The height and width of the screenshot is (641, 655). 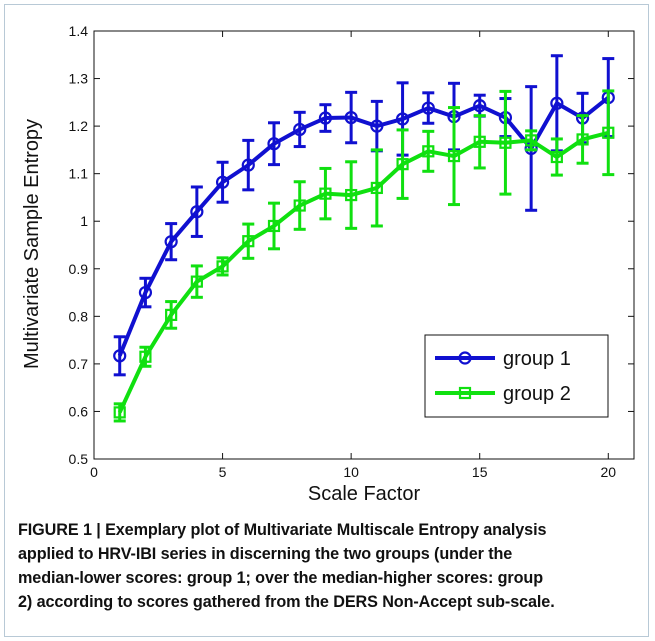 What do you see at coordinates (79, 411) in the screenshot?
I see `y-tick-label: 0.6` at bounding box center [79, 411].